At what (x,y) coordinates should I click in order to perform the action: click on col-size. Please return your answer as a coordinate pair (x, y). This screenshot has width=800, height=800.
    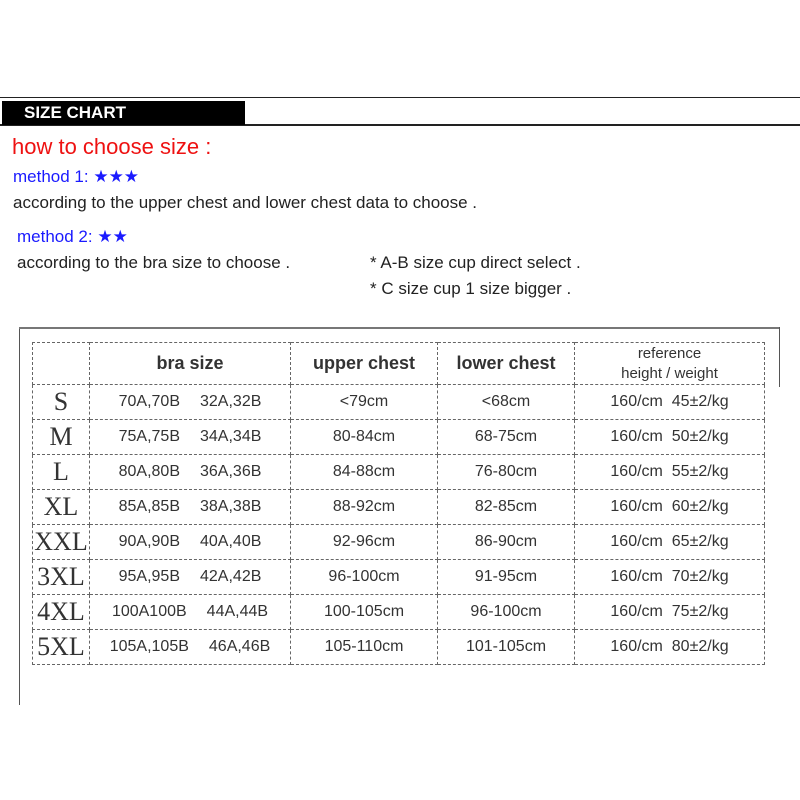
    Looking at the image, I should click on (61, 363).